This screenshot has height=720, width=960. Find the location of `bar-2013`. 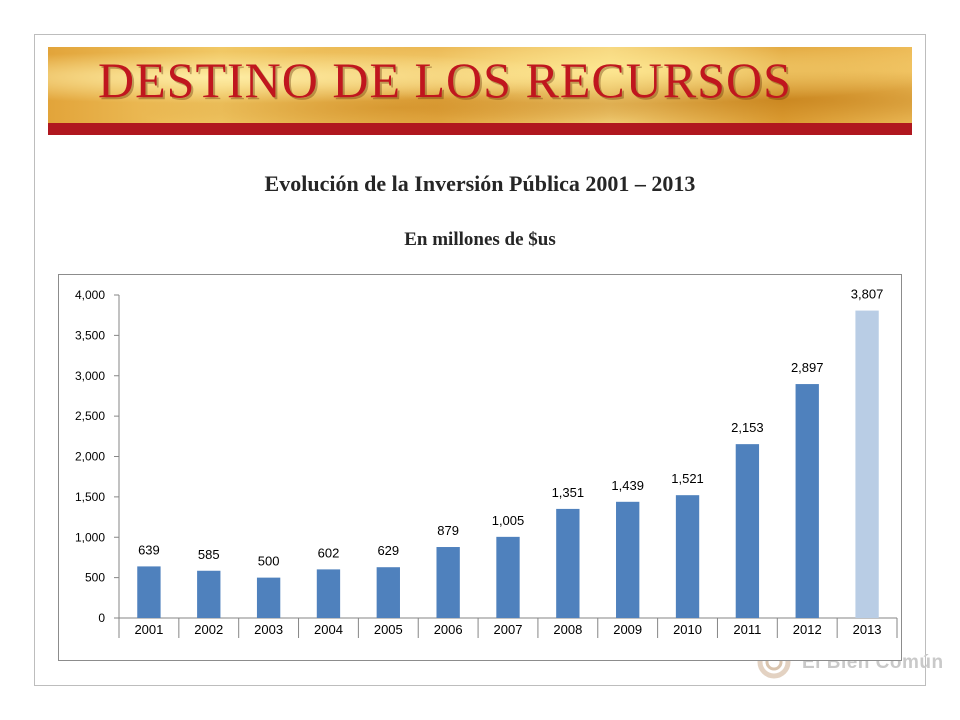

bar-2013 is located at coordinates (867, 464).